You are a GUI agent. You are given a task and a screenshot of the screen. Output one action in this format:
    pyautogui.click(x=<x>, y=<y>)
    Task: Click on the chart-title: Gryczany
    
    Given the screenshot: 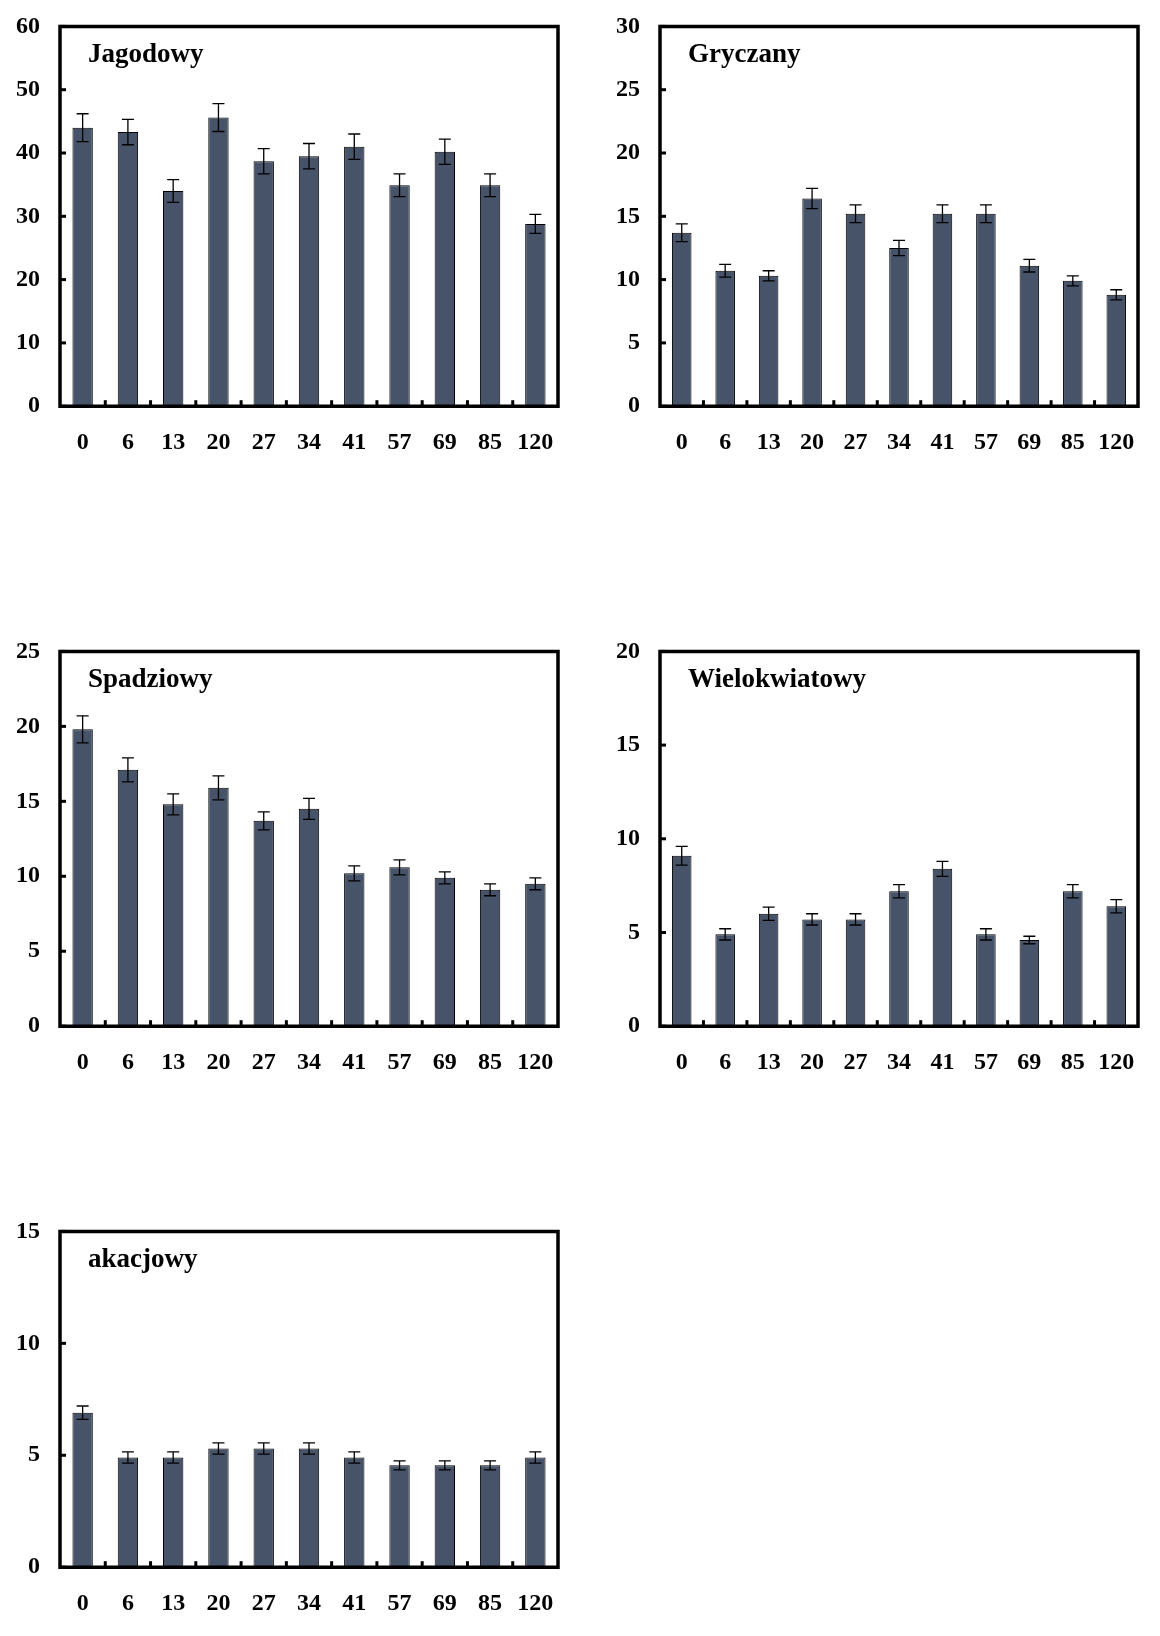 What is the action you would take?
    pyautogui.click(x=744, y=52)
    